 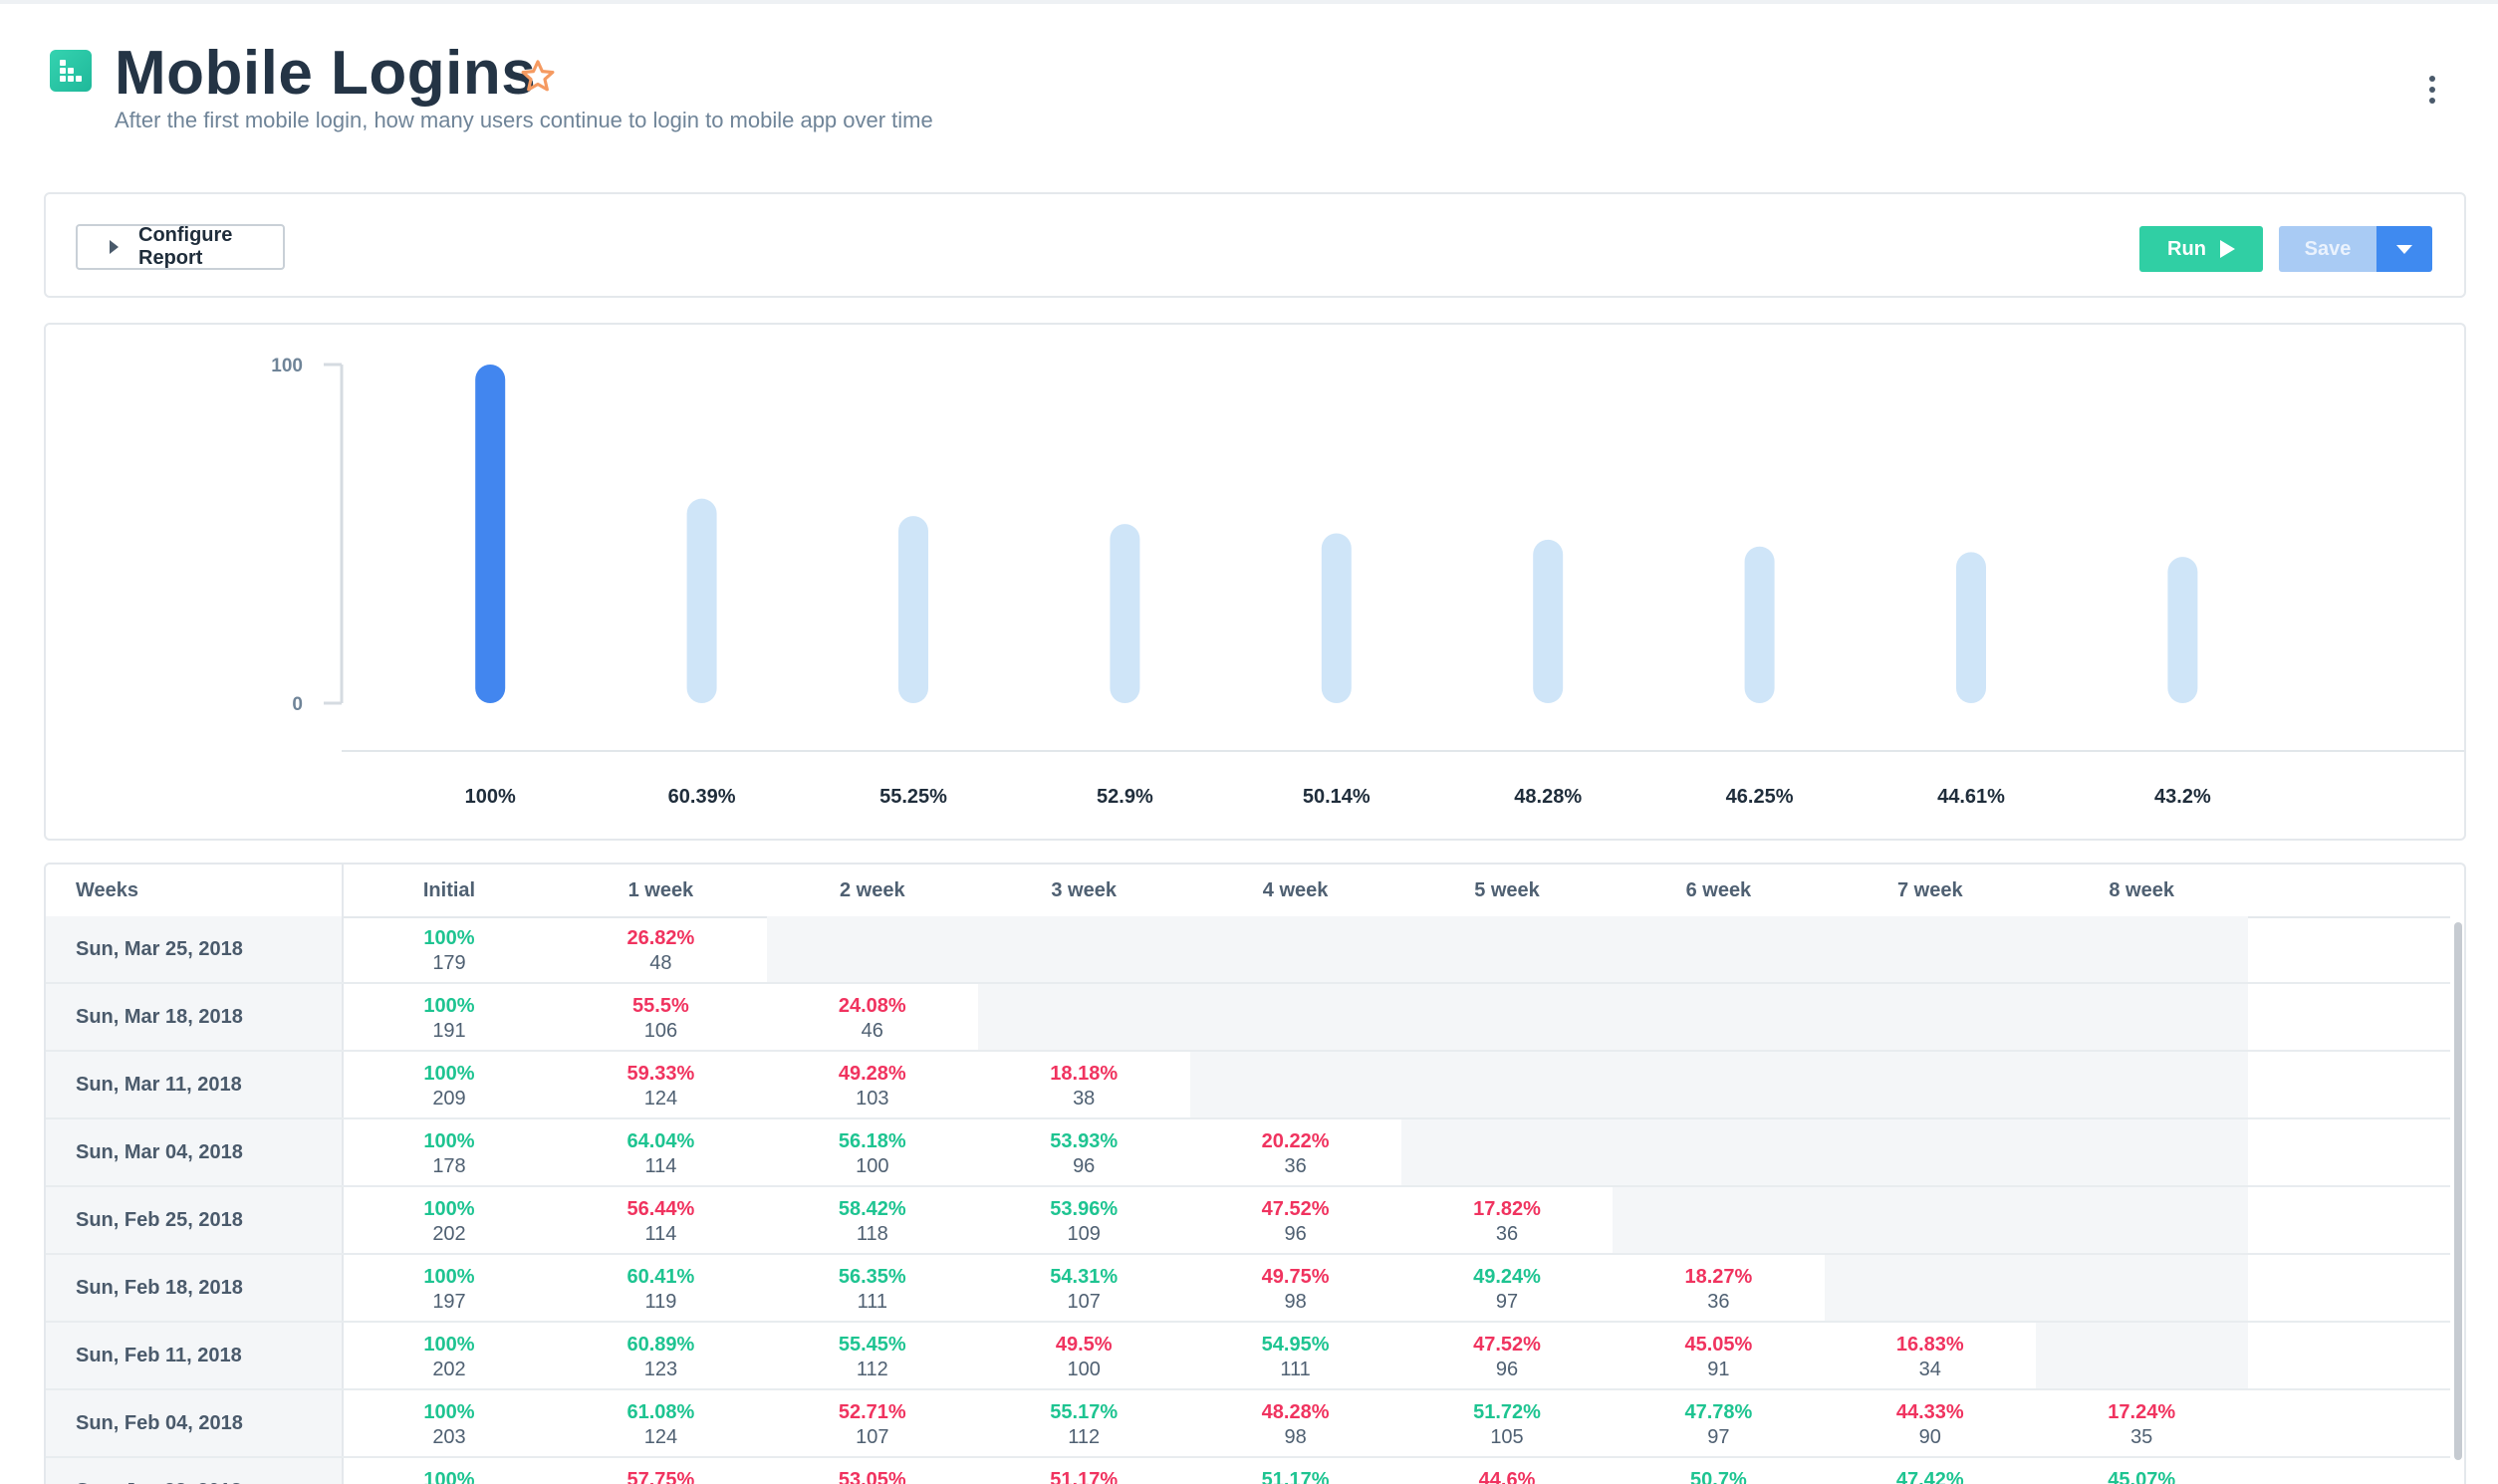 I want to click on retention-count: 203, so click(x=449, y=1437).